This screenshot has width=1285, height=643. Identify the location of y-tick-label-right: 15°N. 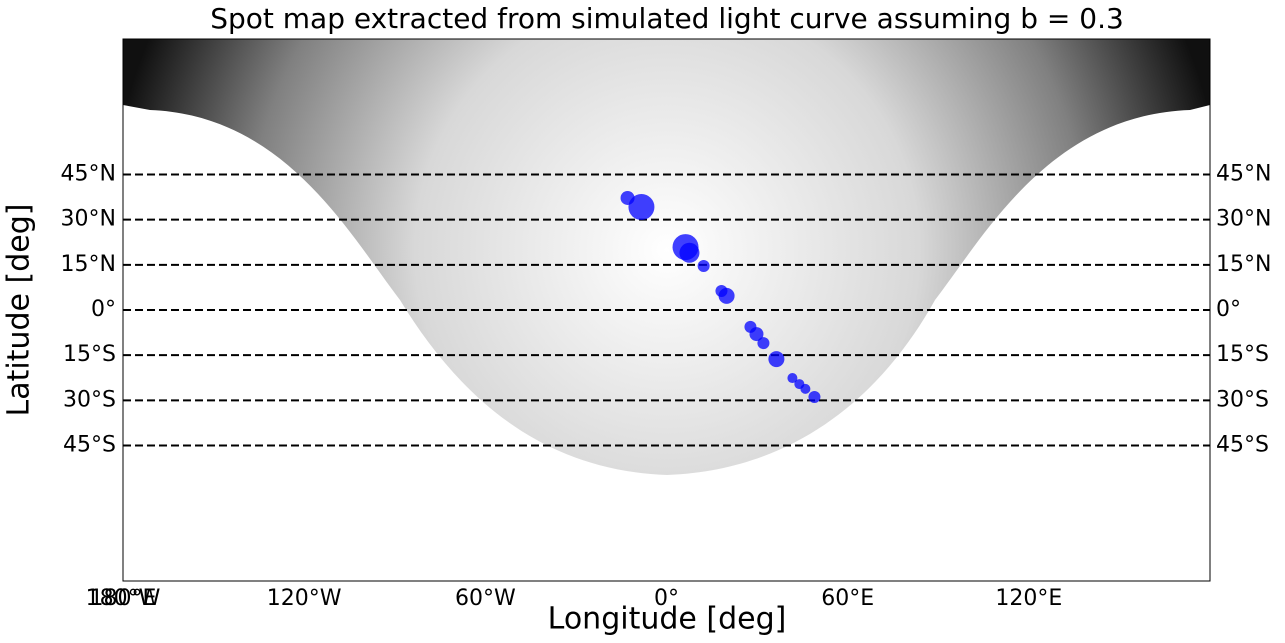
(1243, 264).